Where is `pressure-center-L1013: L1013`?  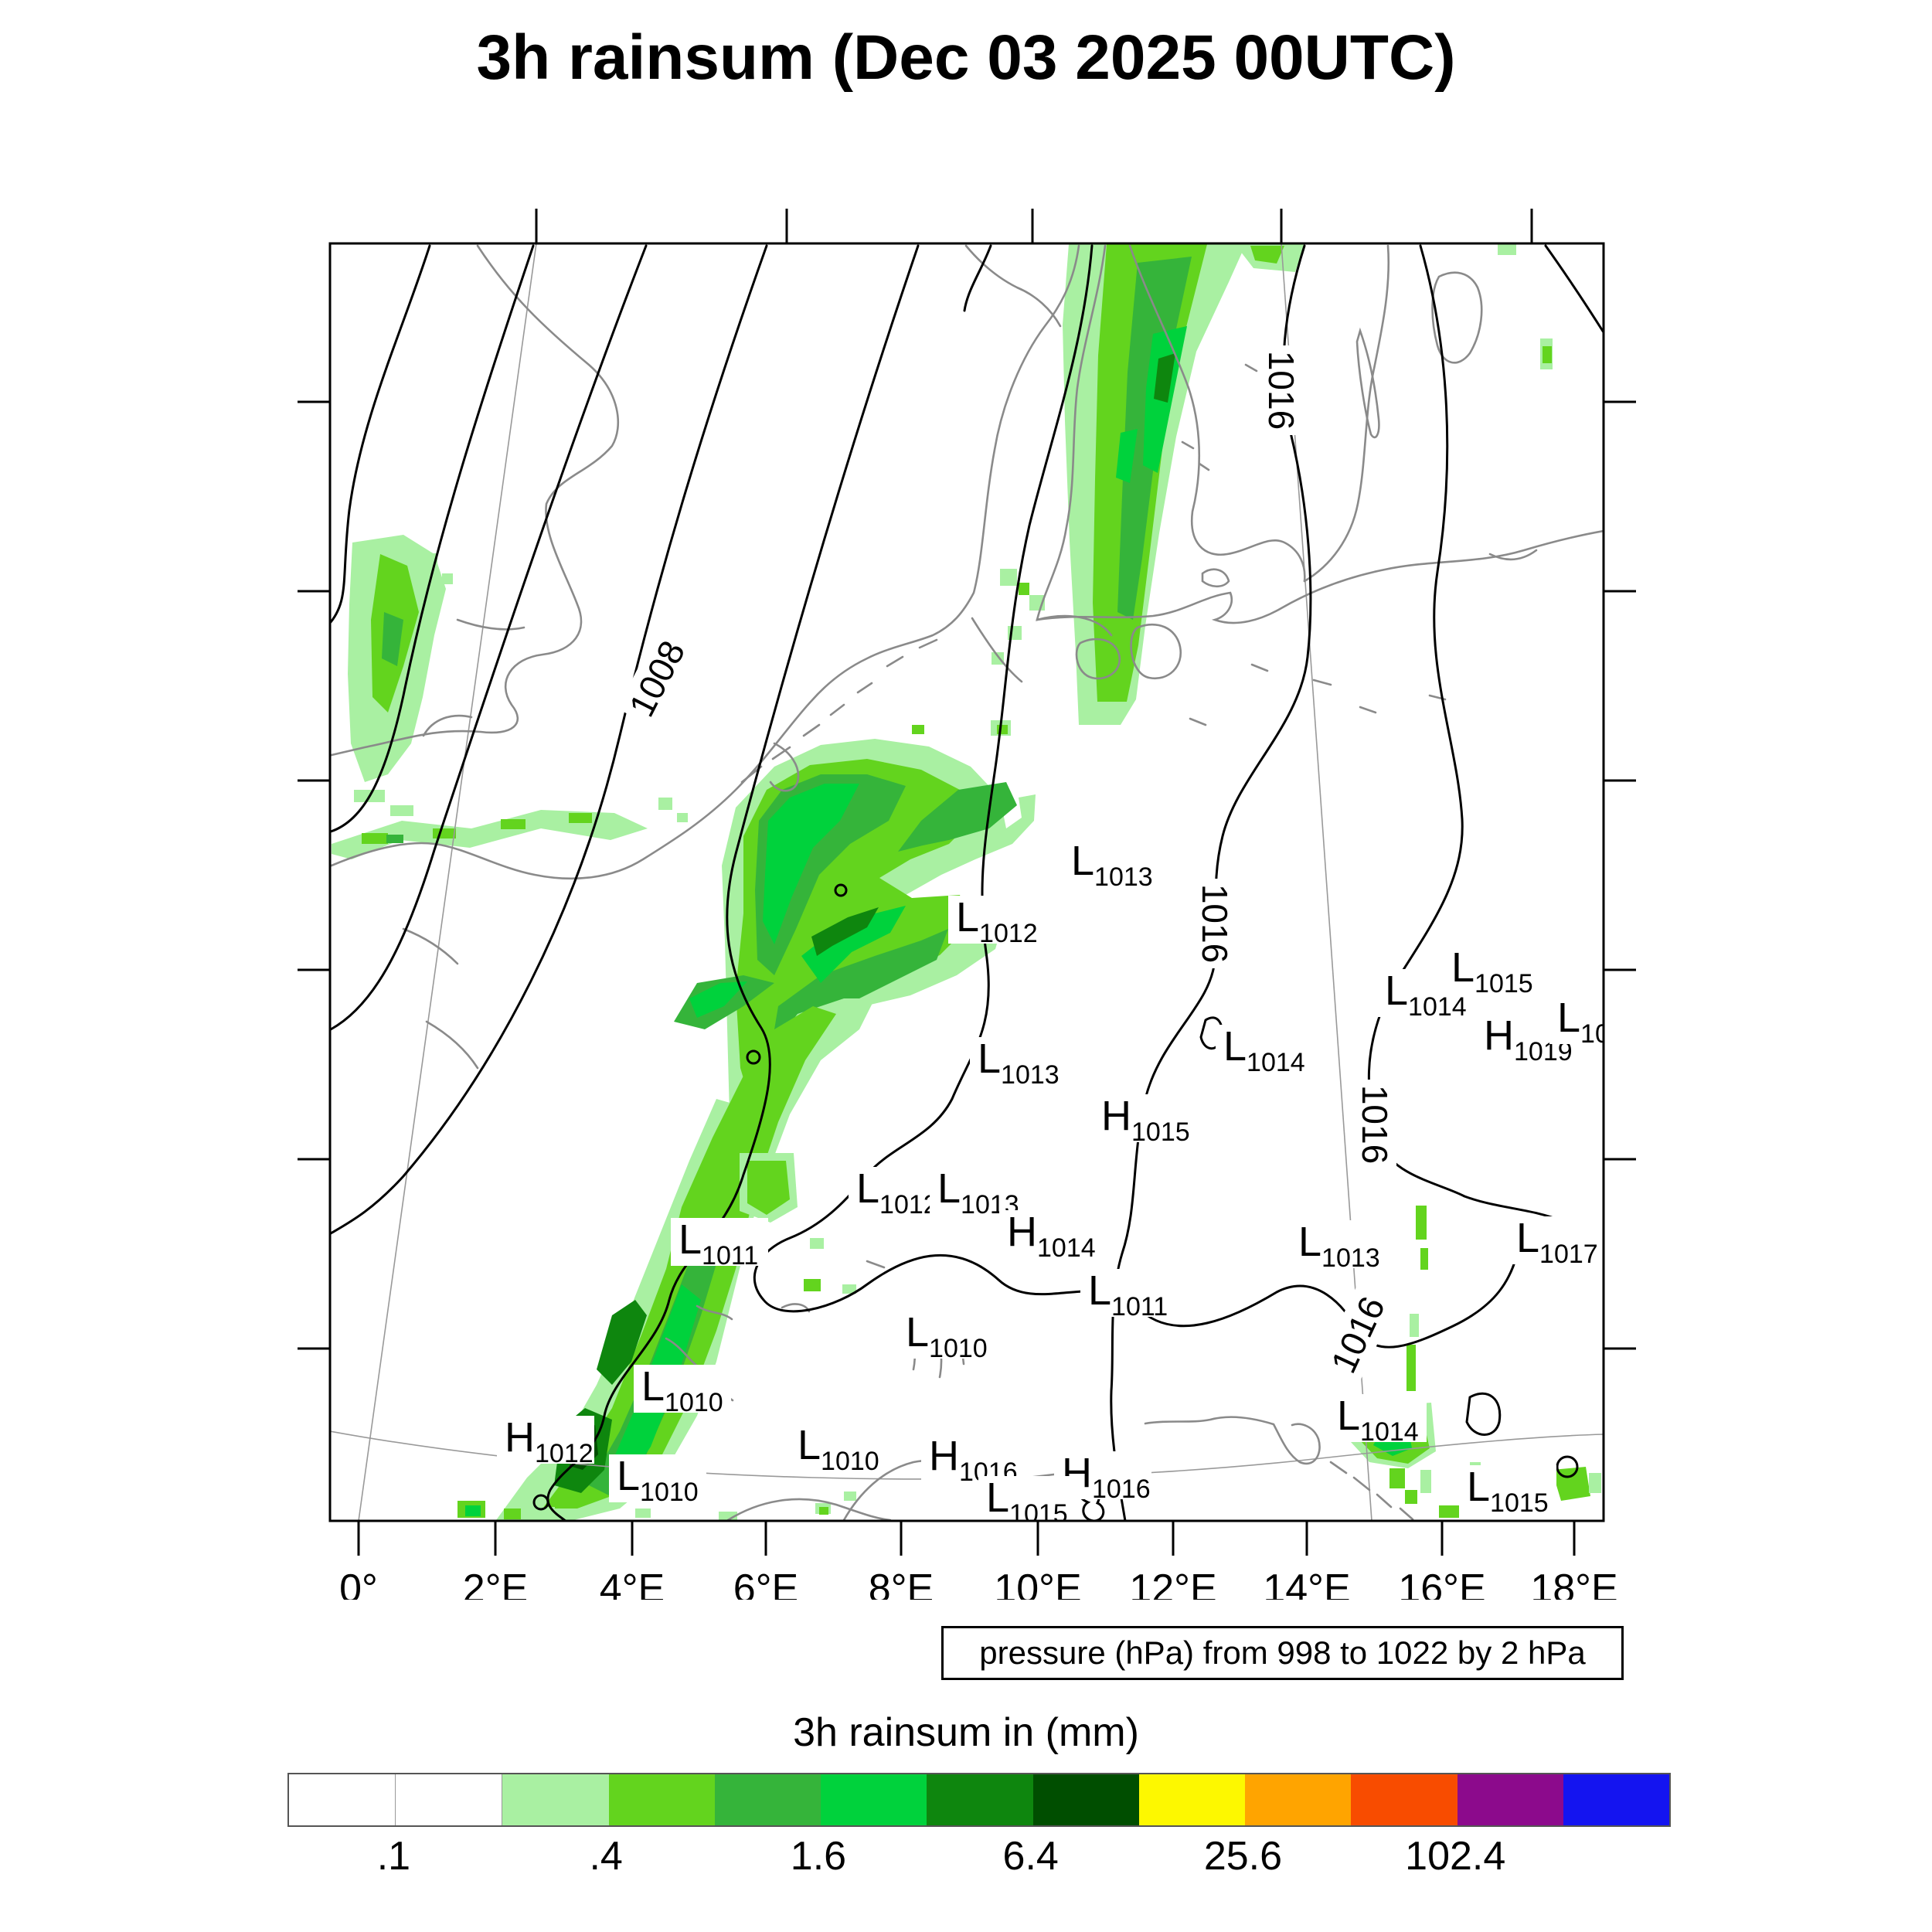
pressure-center-L1013: L1013 is located at coordinates (978, 1192).